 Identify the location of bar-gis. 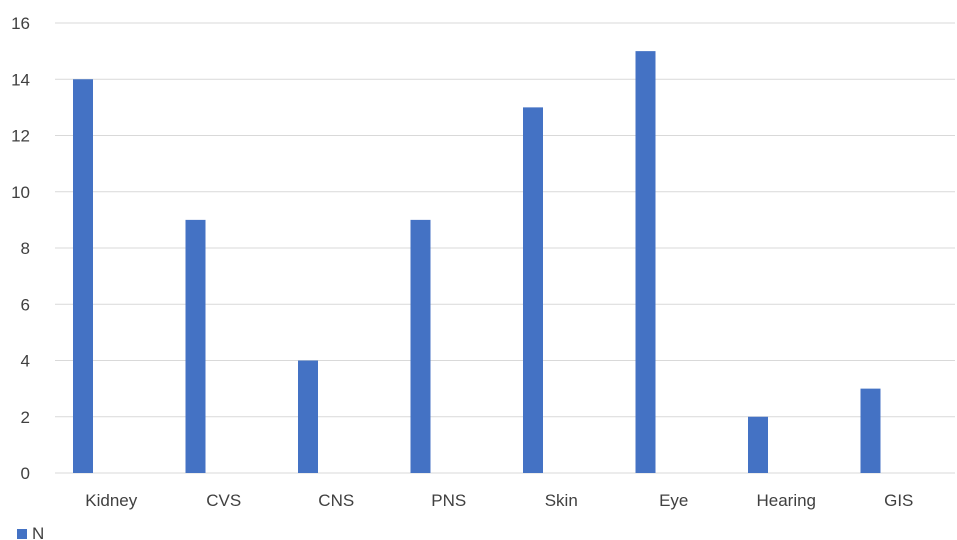
(870, 430).